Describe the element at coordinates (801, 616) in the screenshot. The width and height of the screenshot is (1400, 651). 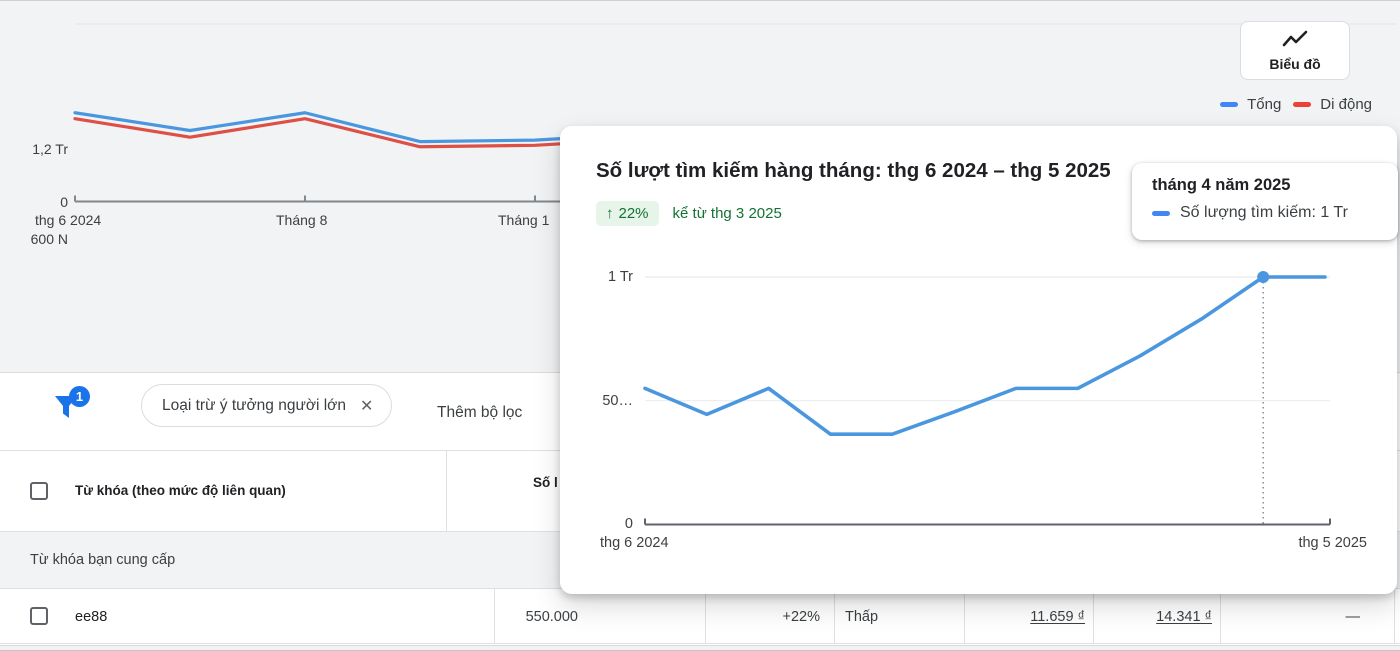
I see `change-value: +22%` at that location.